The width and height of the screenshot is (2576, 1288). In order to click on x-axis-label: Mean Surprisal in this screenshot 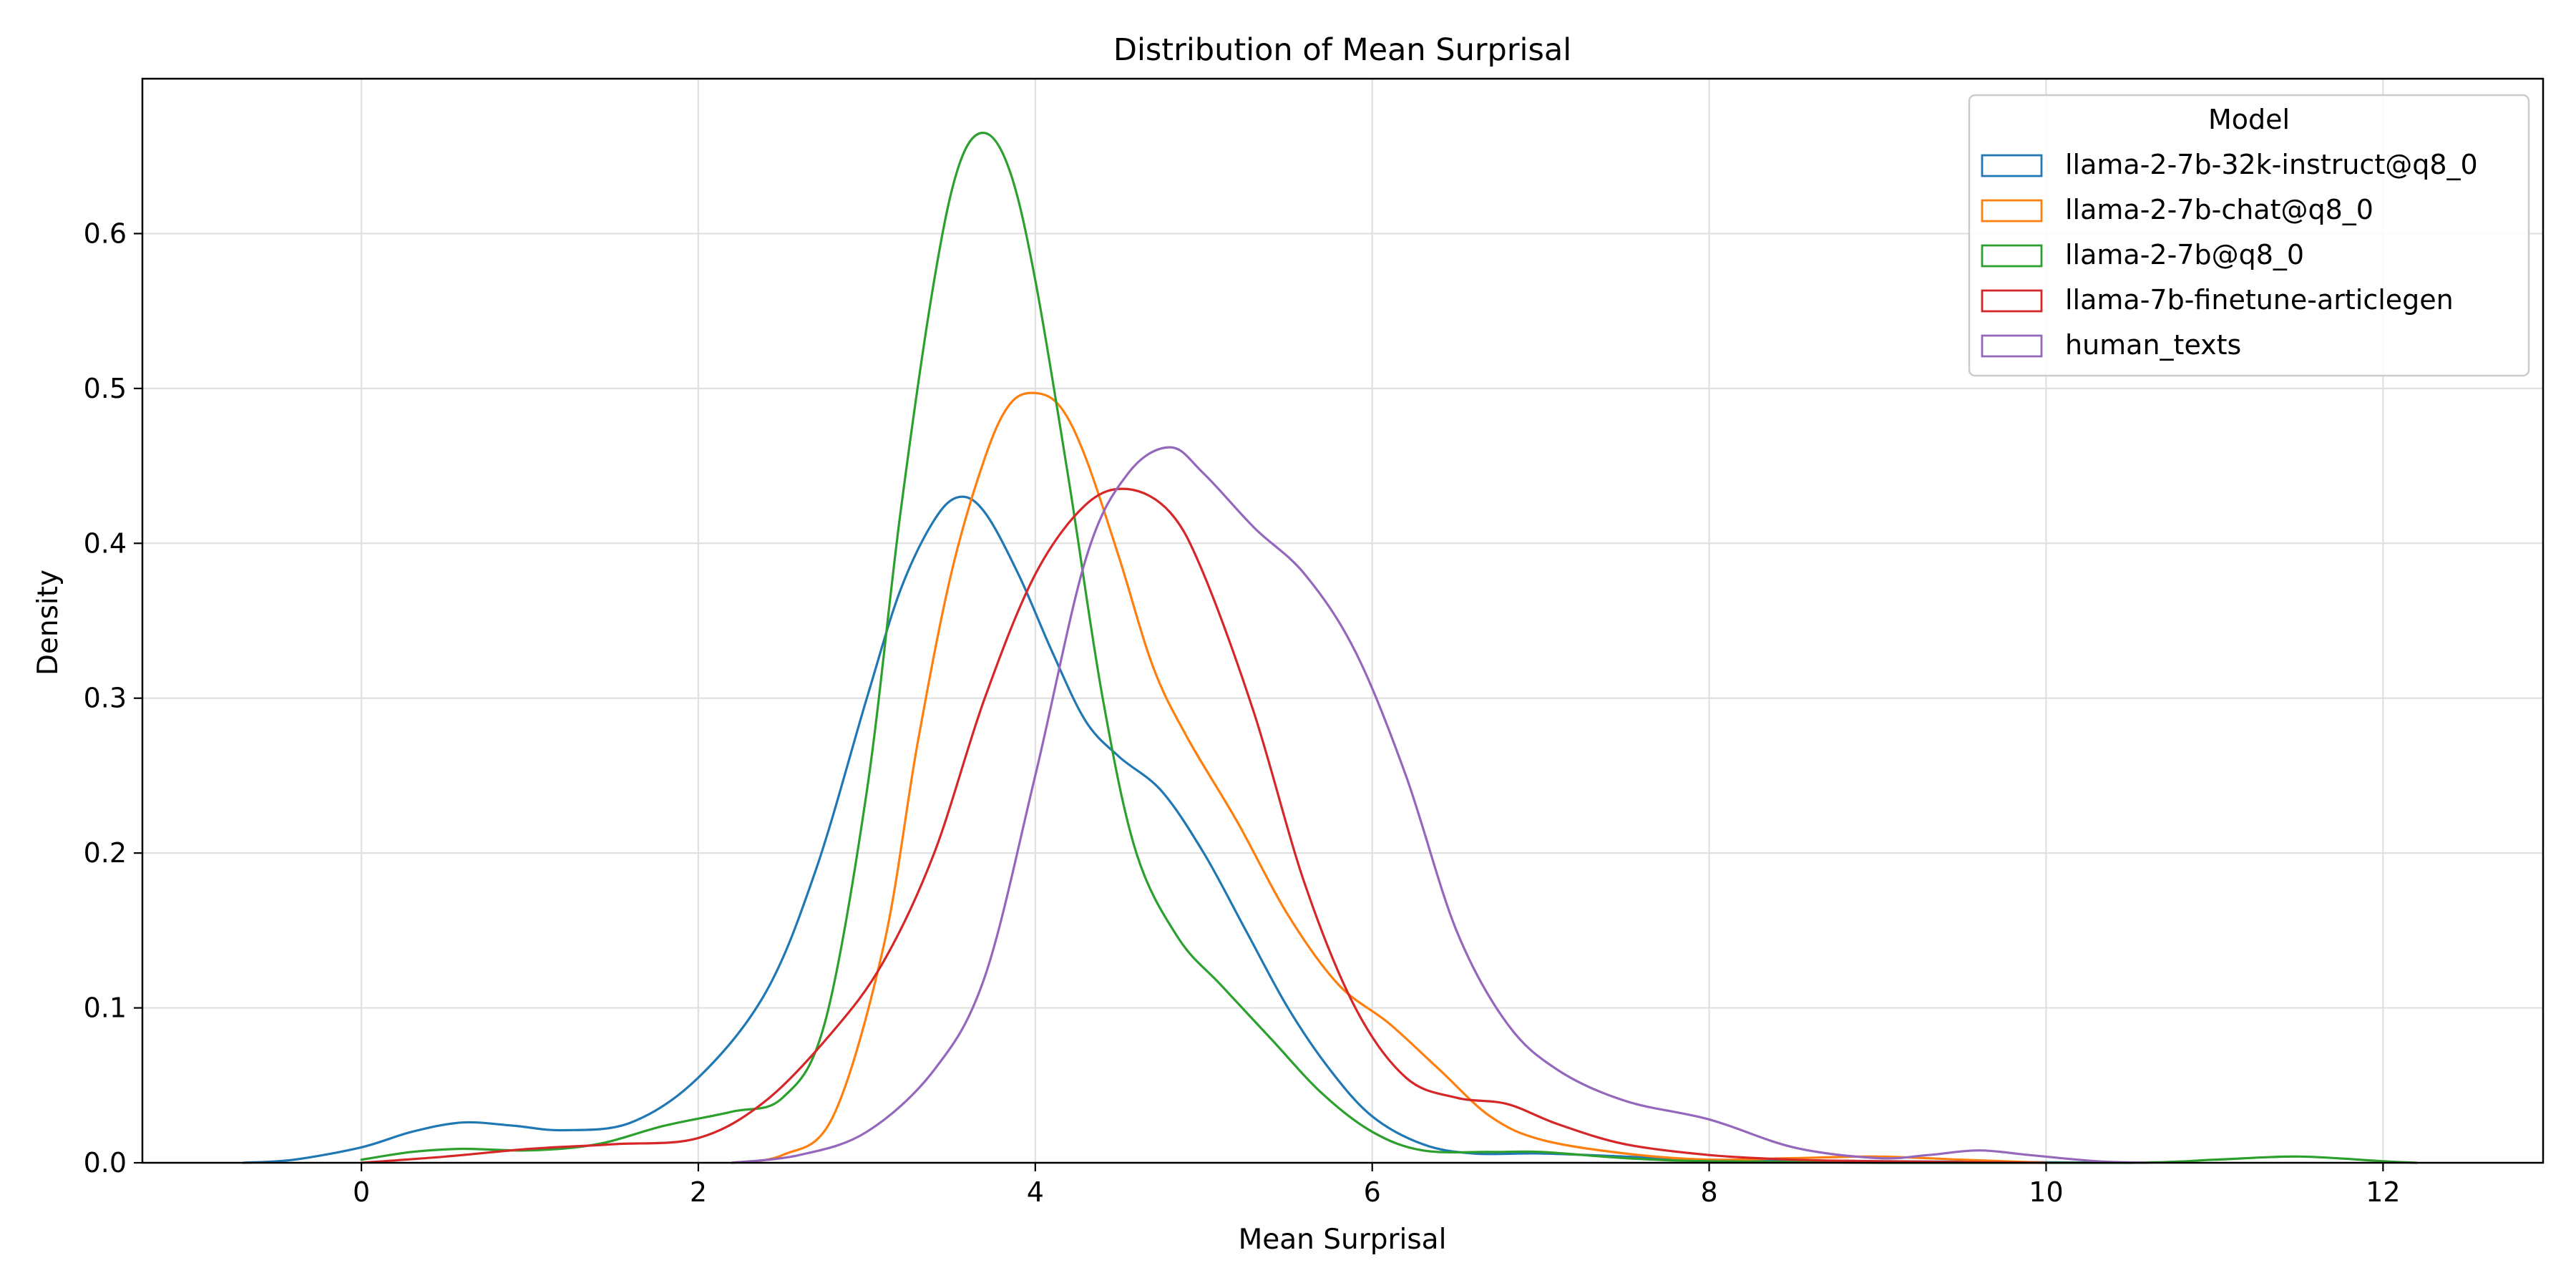, I will do `click(1343, 1240)`.